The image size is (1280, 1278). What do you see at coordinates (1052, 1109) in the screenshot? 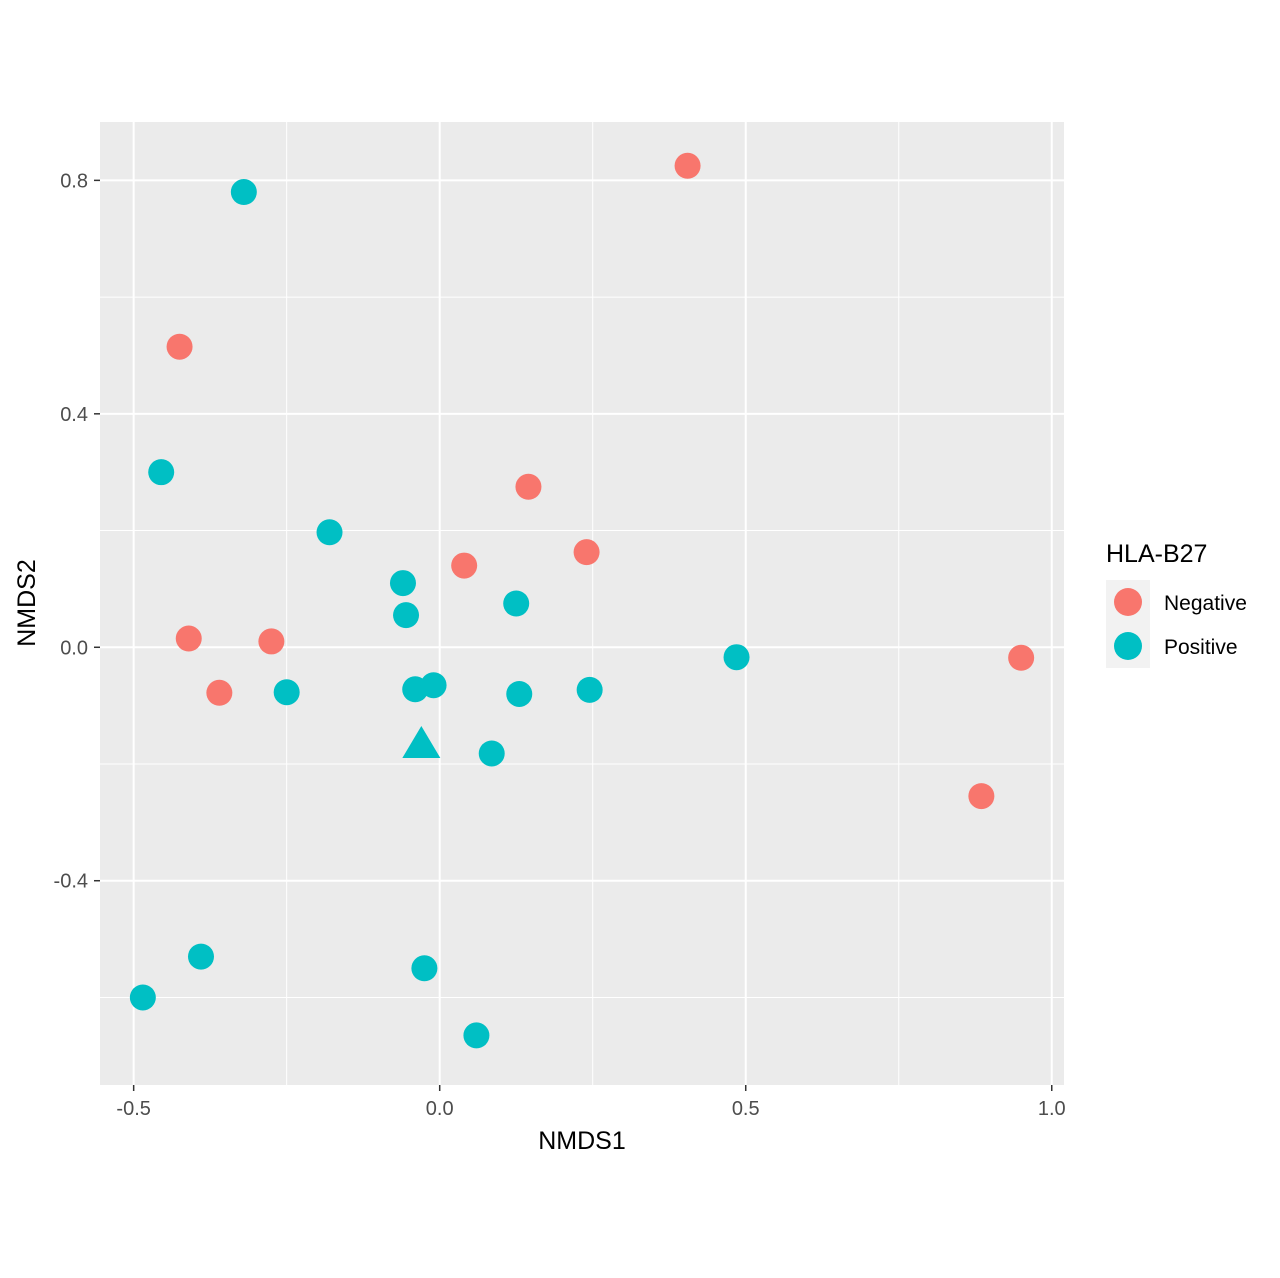
I see `x-tick-label: 1.0` at bounding box center [1052, 1109].